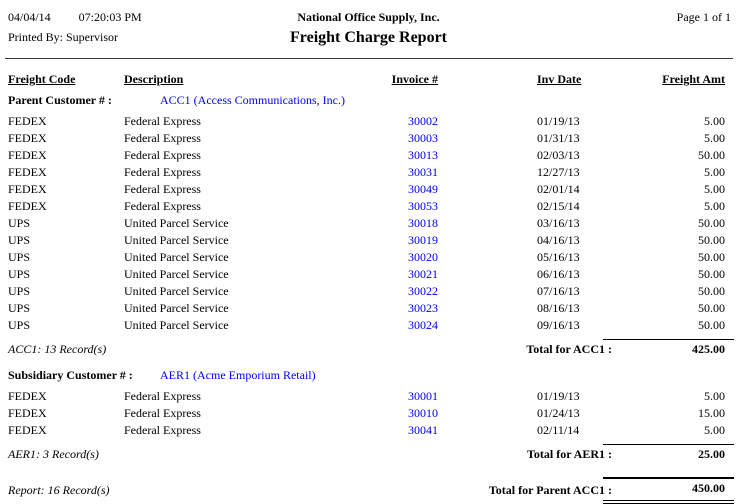 Image resolution: width=737 pixels, height=504 pixels. I want to click on report-total-amount: 450.00, so click(668, 490).